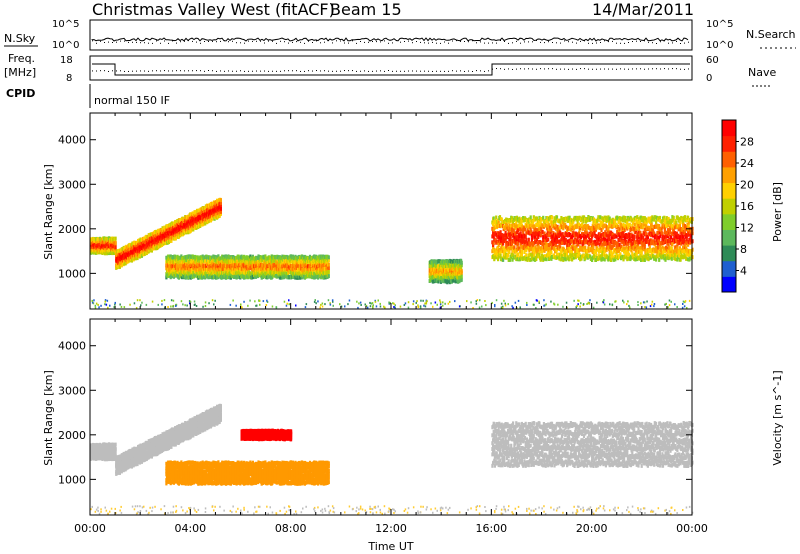 The image size is (800, 554). I want to click on cpid-label: CPID, so click(20, 93).